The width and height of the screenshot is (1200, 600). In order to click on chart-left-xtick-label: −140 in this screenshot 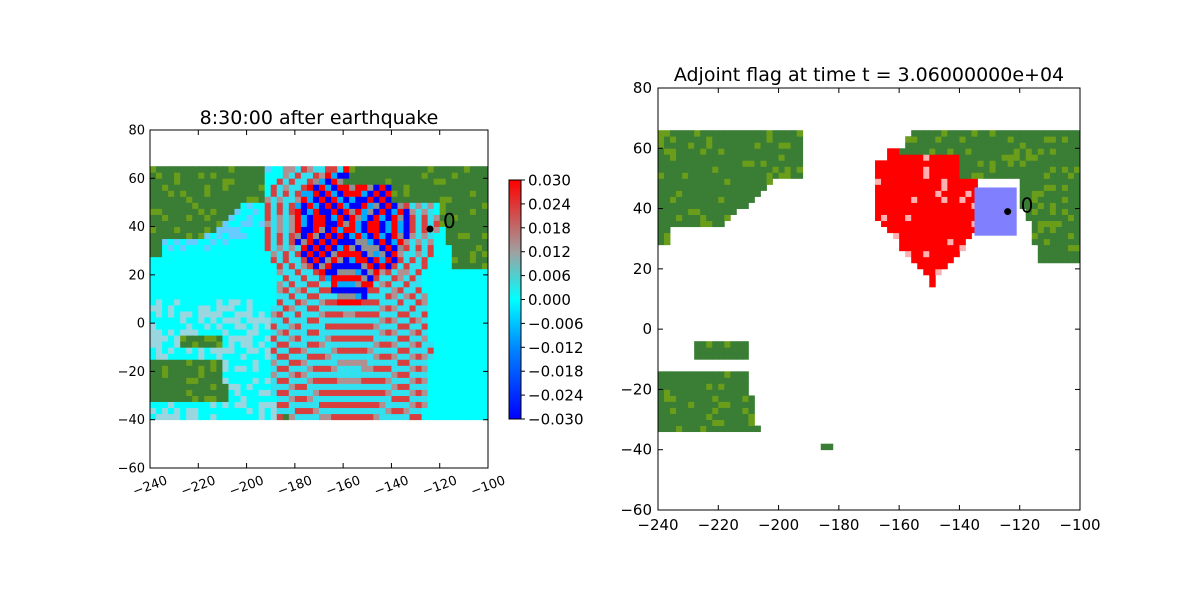, I will do `click(391, 486)`.